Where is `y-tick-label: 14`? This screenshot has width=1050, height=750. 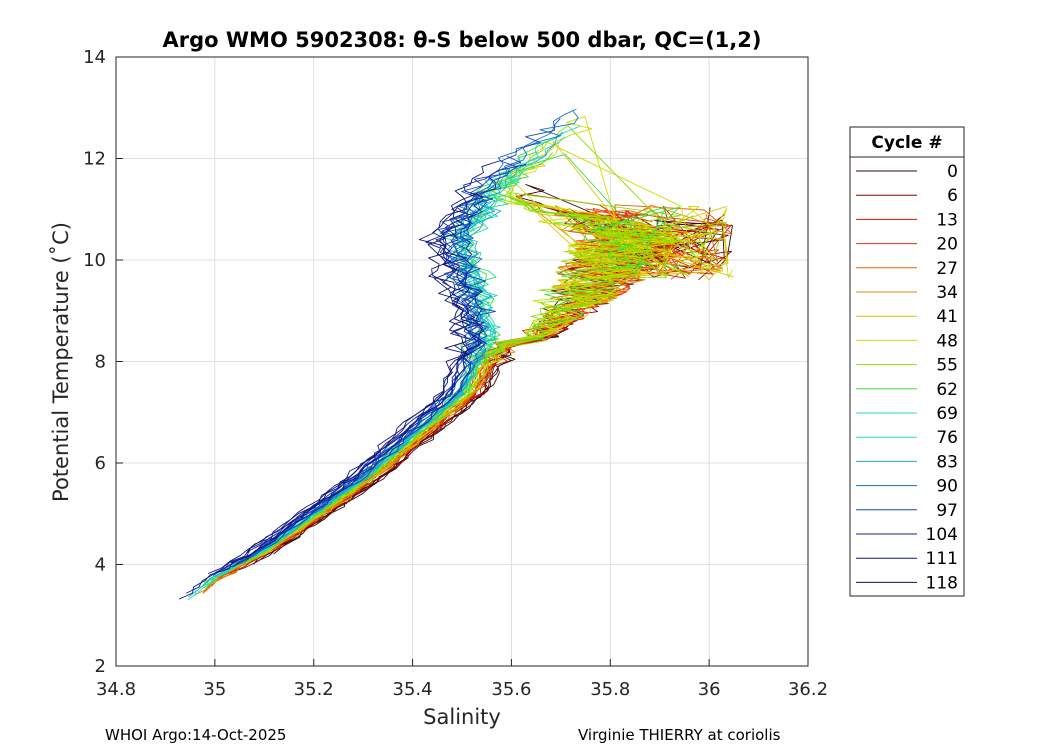 y-tick-label: 14 is located at coordinates (94, 57).